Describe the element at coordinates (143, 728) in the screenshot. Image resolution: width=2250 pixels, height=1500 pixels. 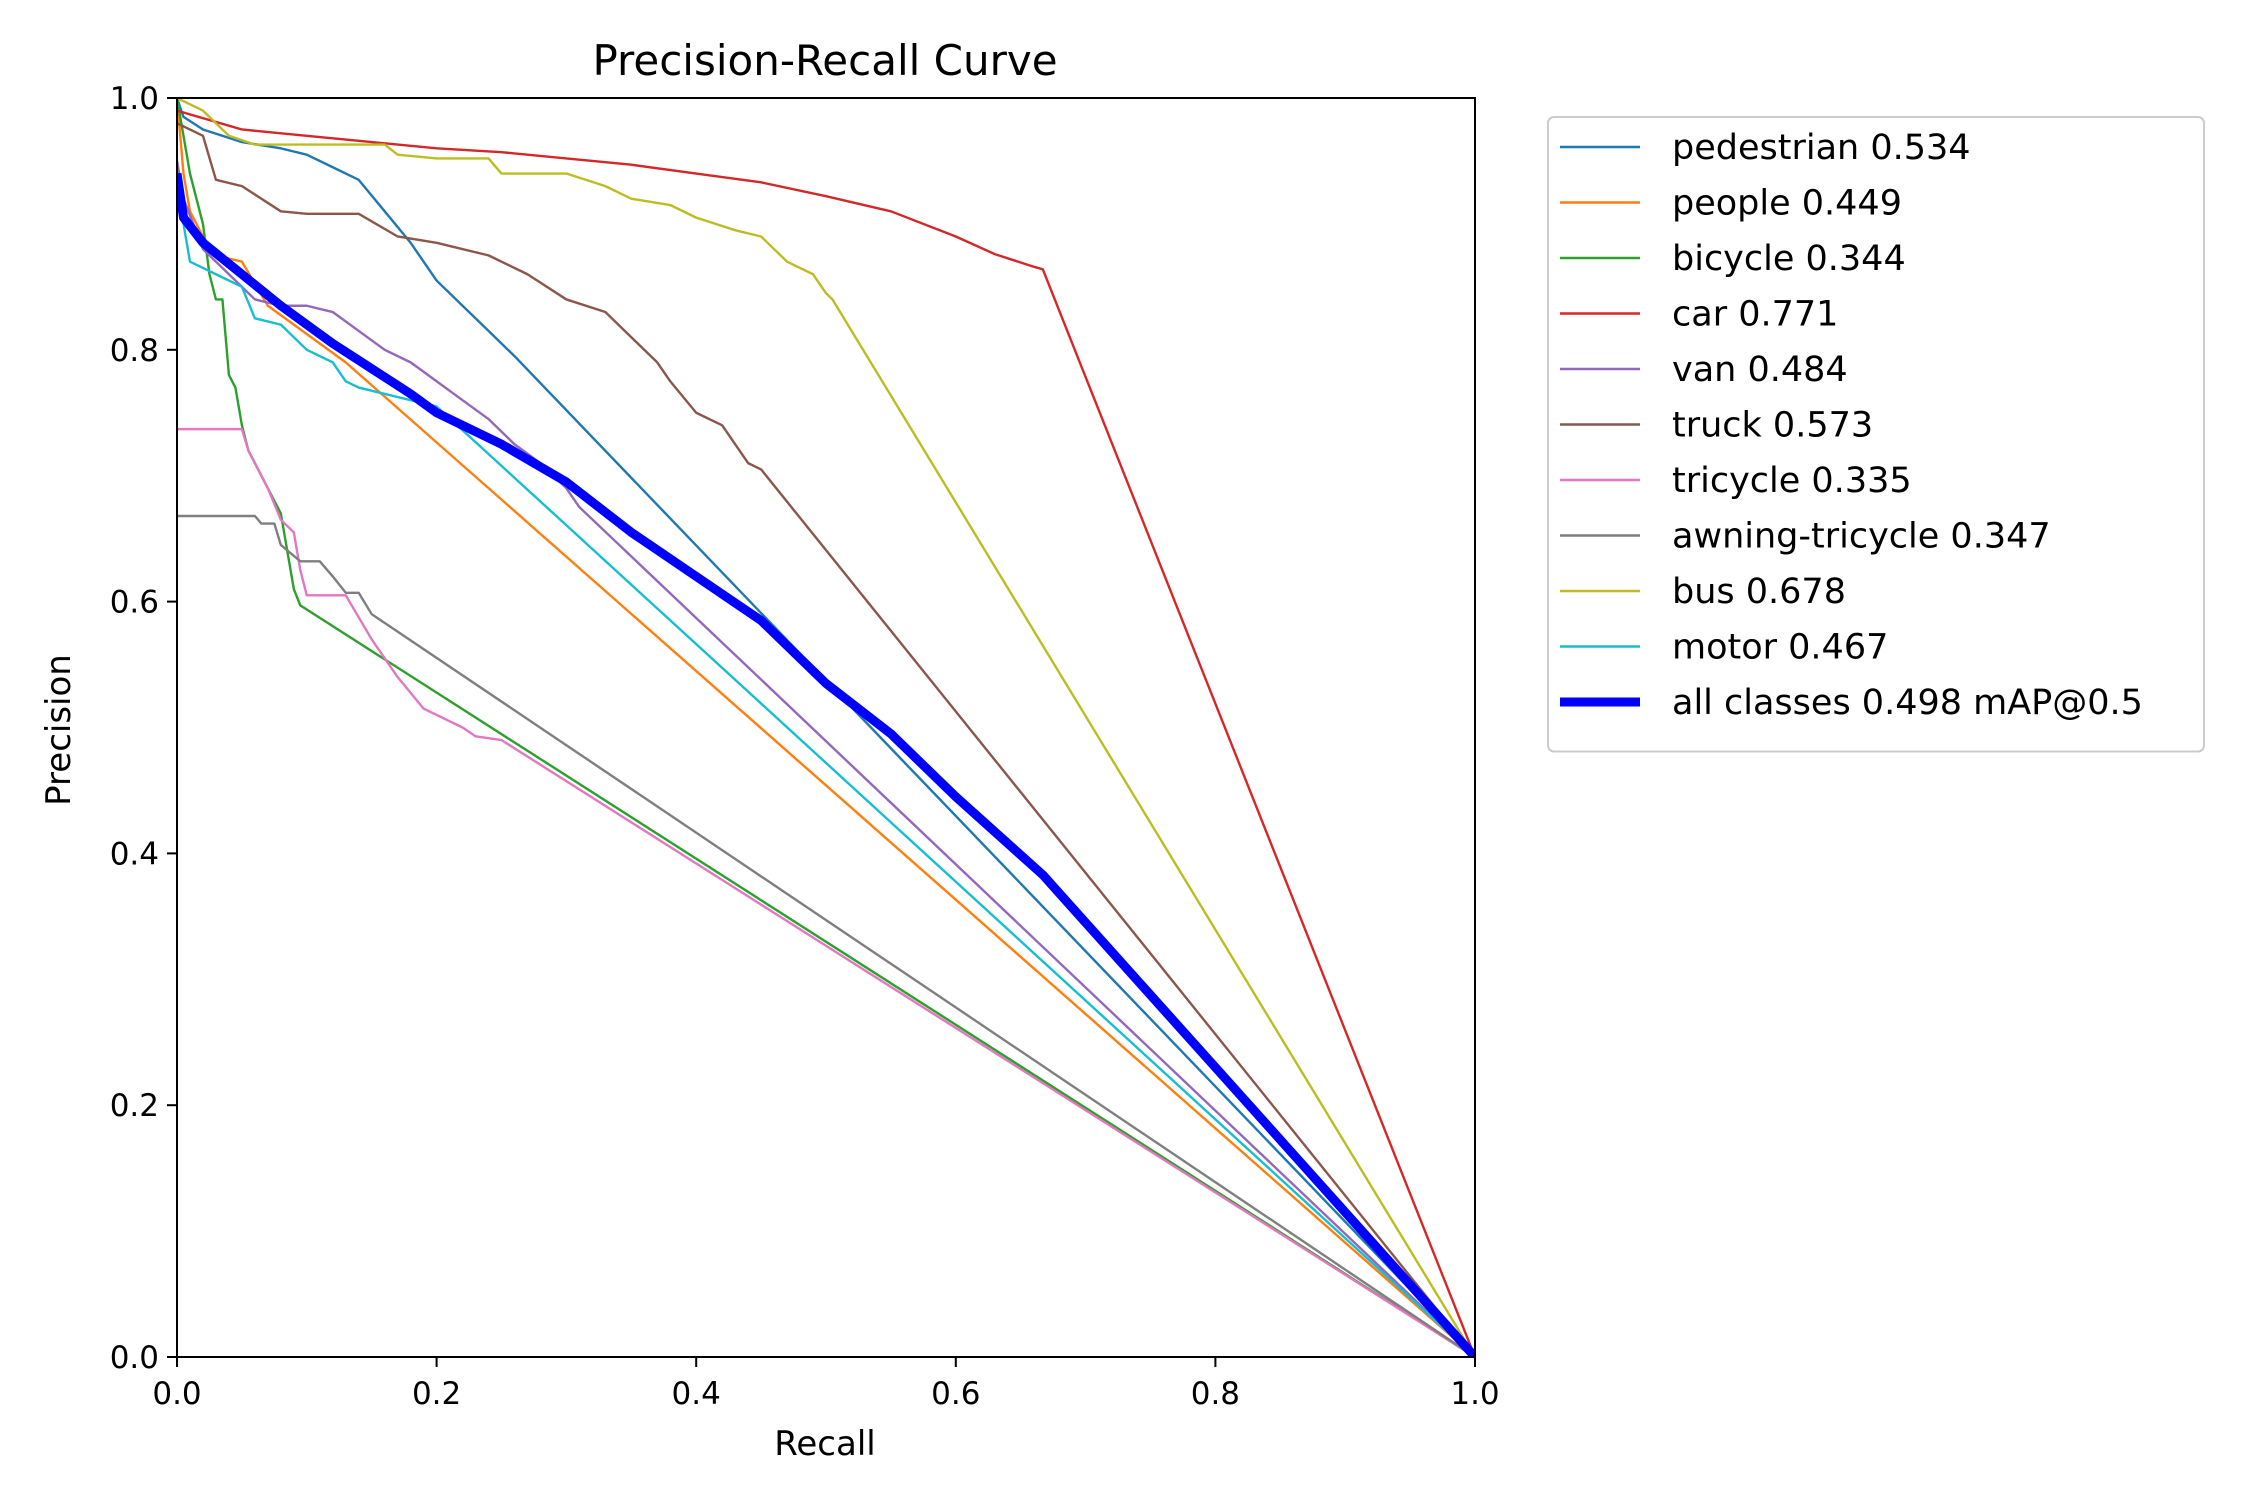
I see `y-axis-ticks: 0.0 0.2 0.4 0.6 0.8 1.0` at that location.